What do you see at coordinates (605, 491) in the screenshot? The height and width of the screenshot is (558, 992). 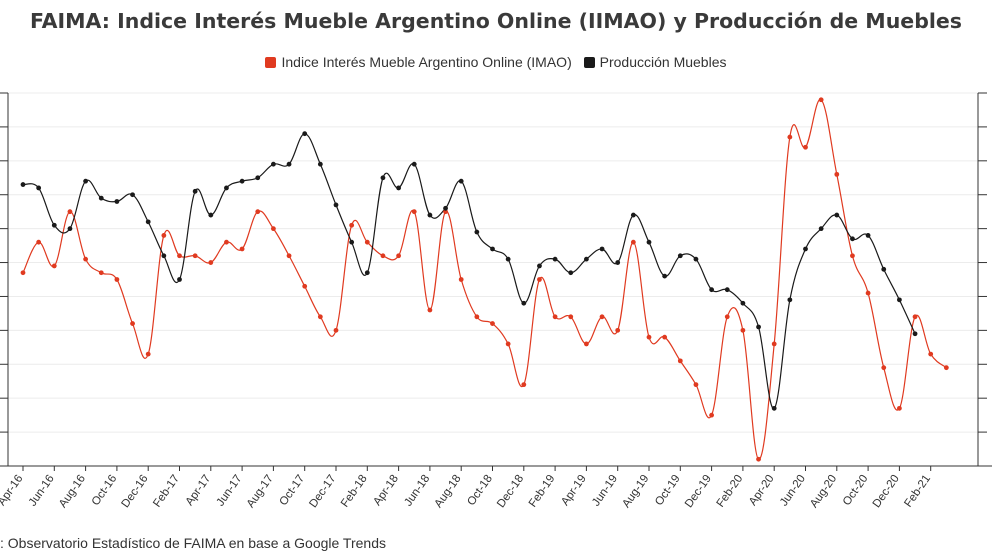 I see `x-tick-label: Jun-19` at bounding box center [605, 491].